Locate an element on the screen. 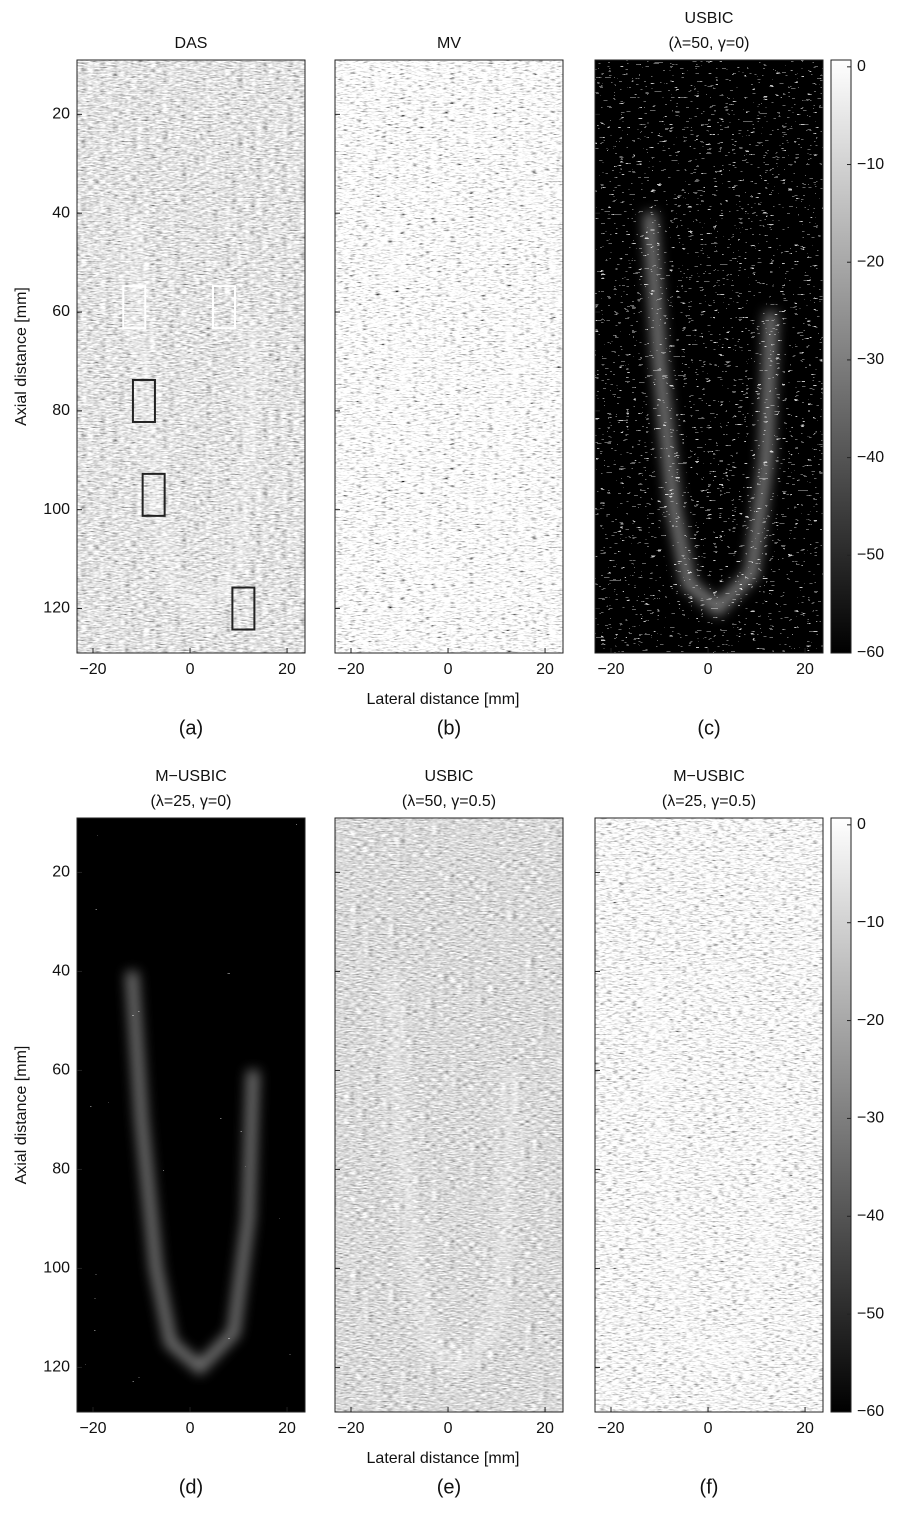  panel-title: (λ=50, γ=0) is located at coordinates (709, 43).